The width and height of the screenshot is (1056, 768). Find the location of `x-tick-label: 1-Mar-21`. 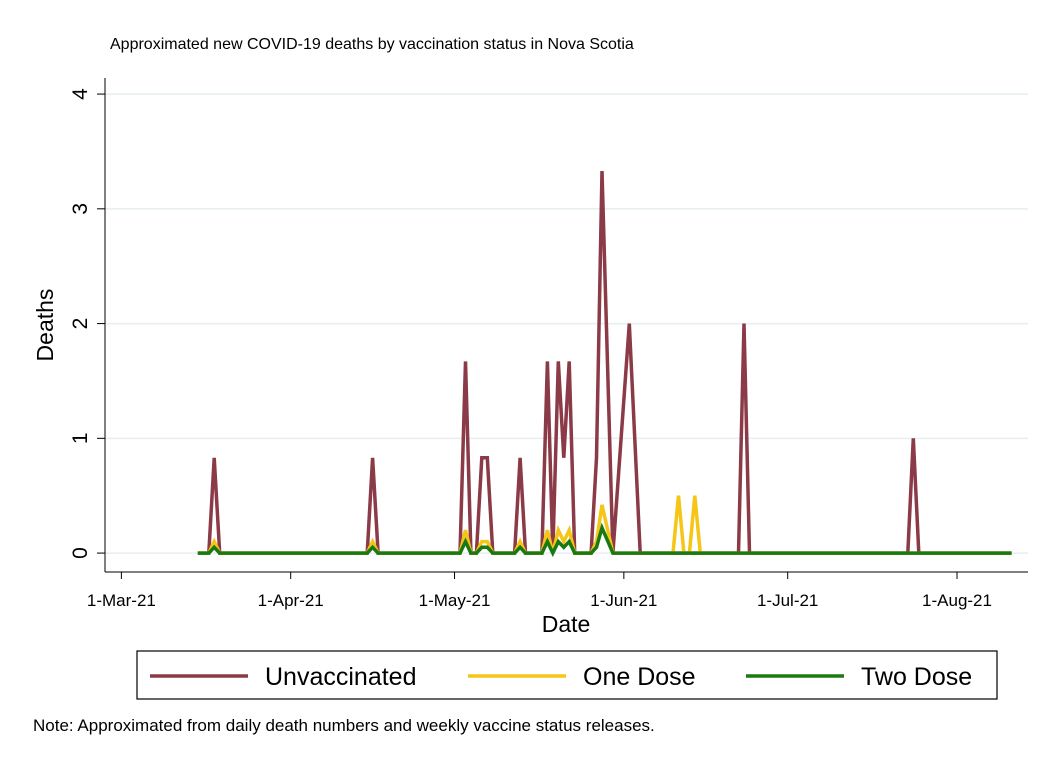

x-tick-label: 1-Mar-21 is located at coordinates (121, 600).